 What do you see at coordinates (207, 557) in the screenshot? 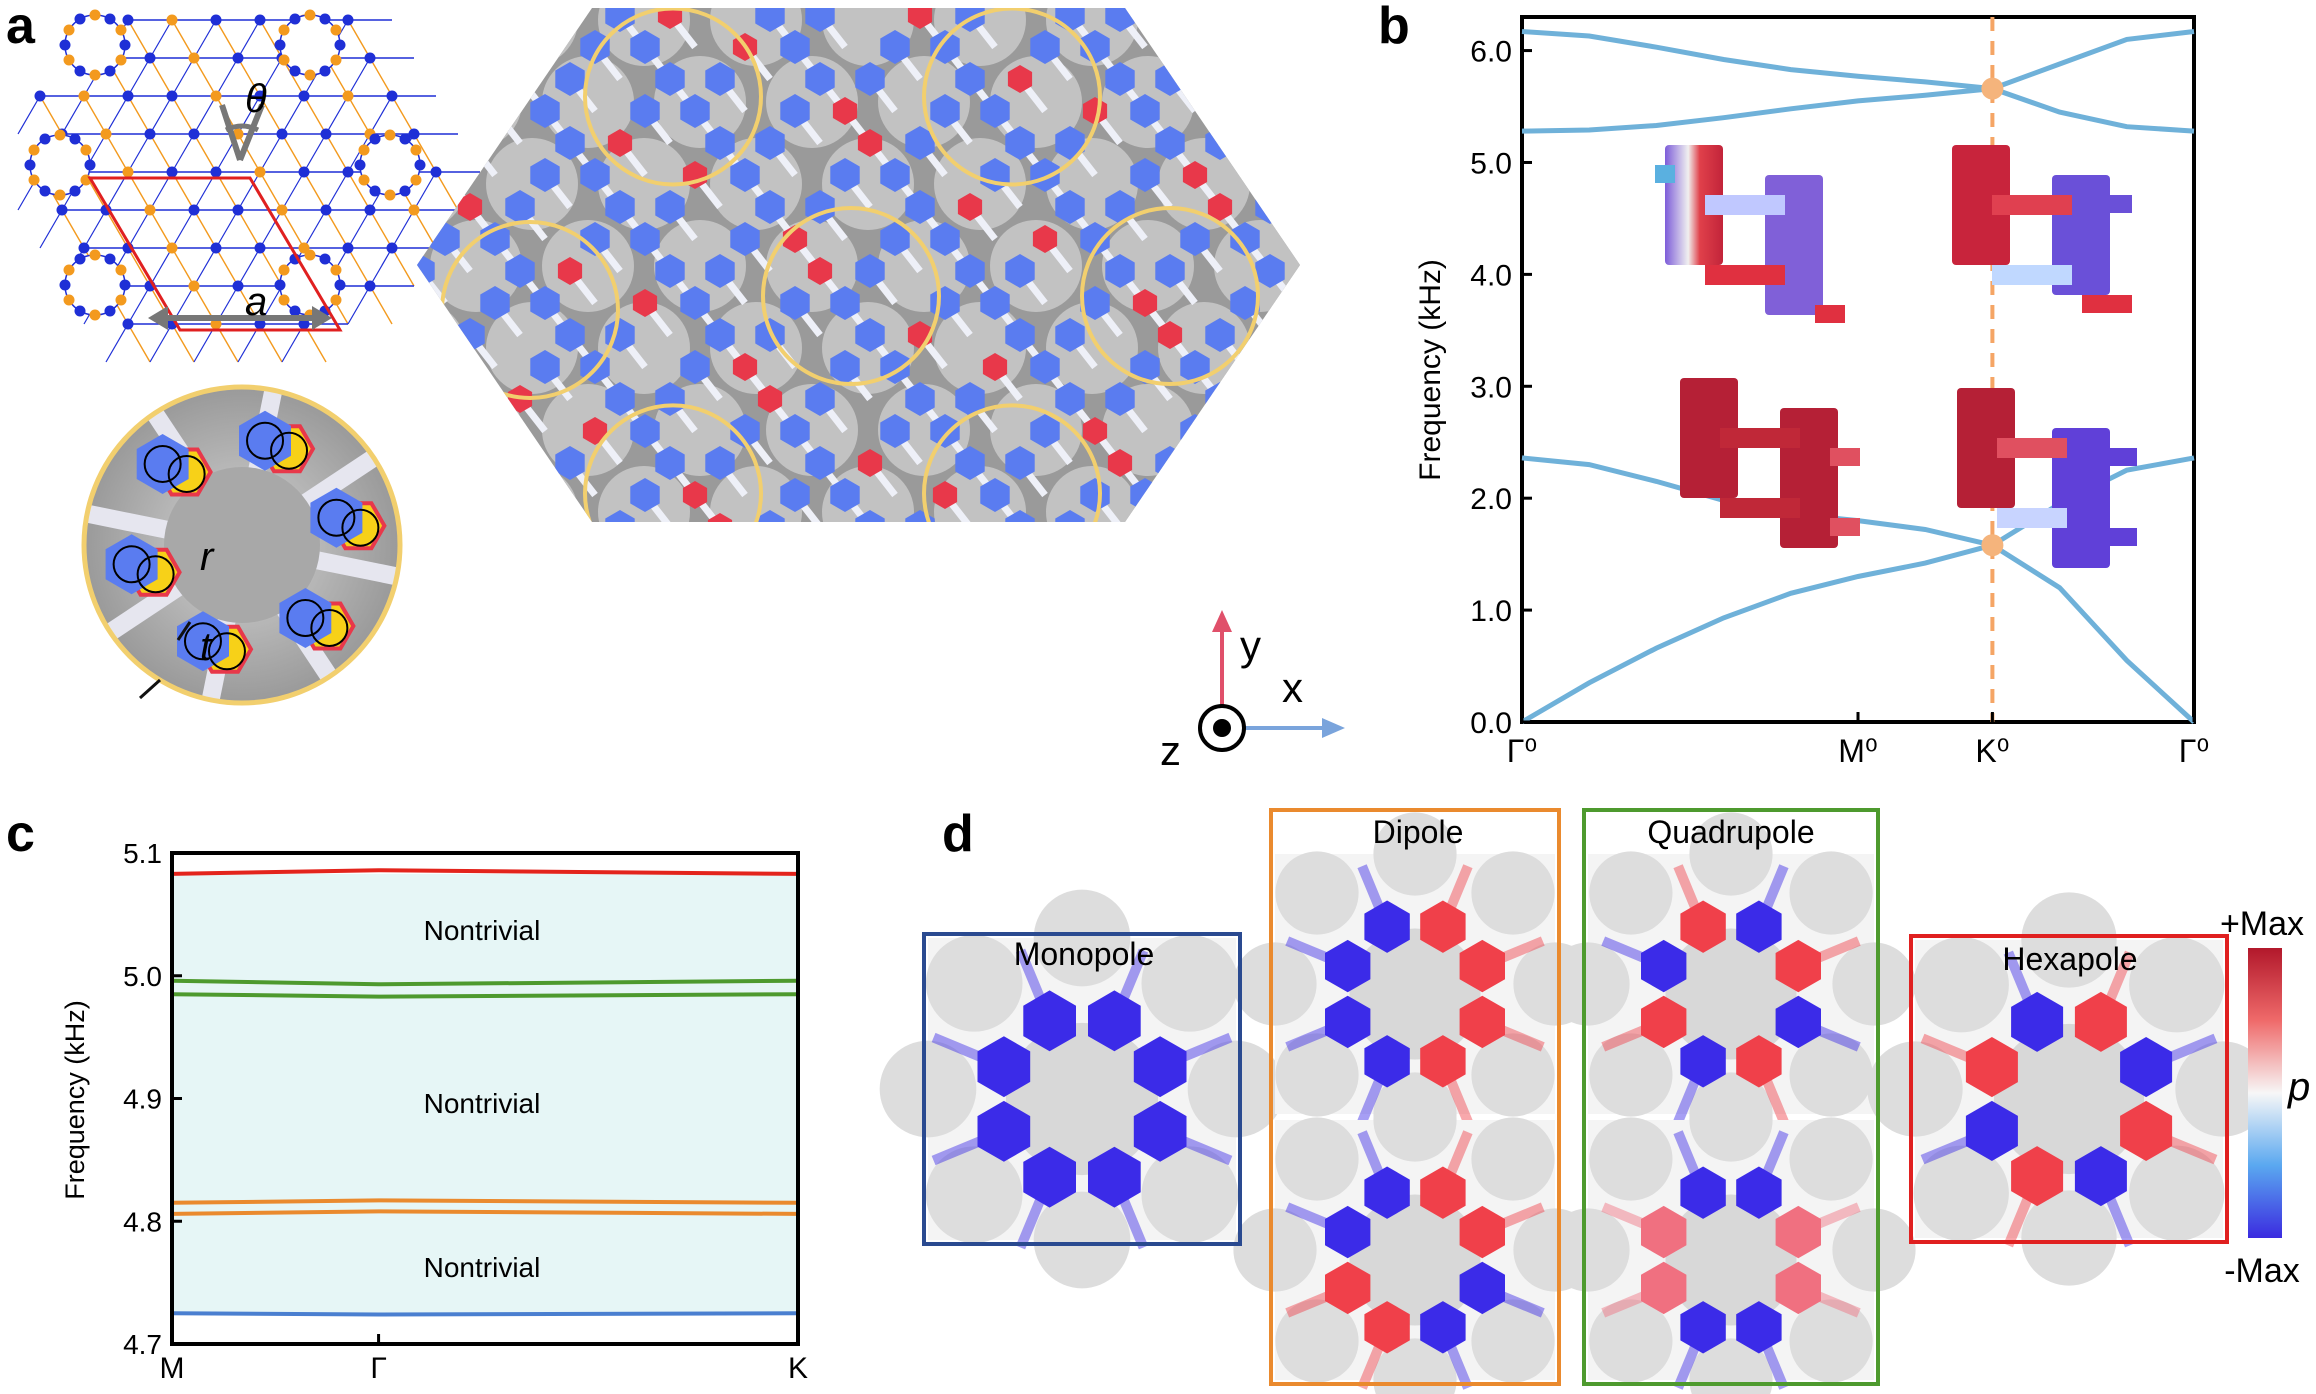
I see `r-label: r` at bounding box center [207, 557].